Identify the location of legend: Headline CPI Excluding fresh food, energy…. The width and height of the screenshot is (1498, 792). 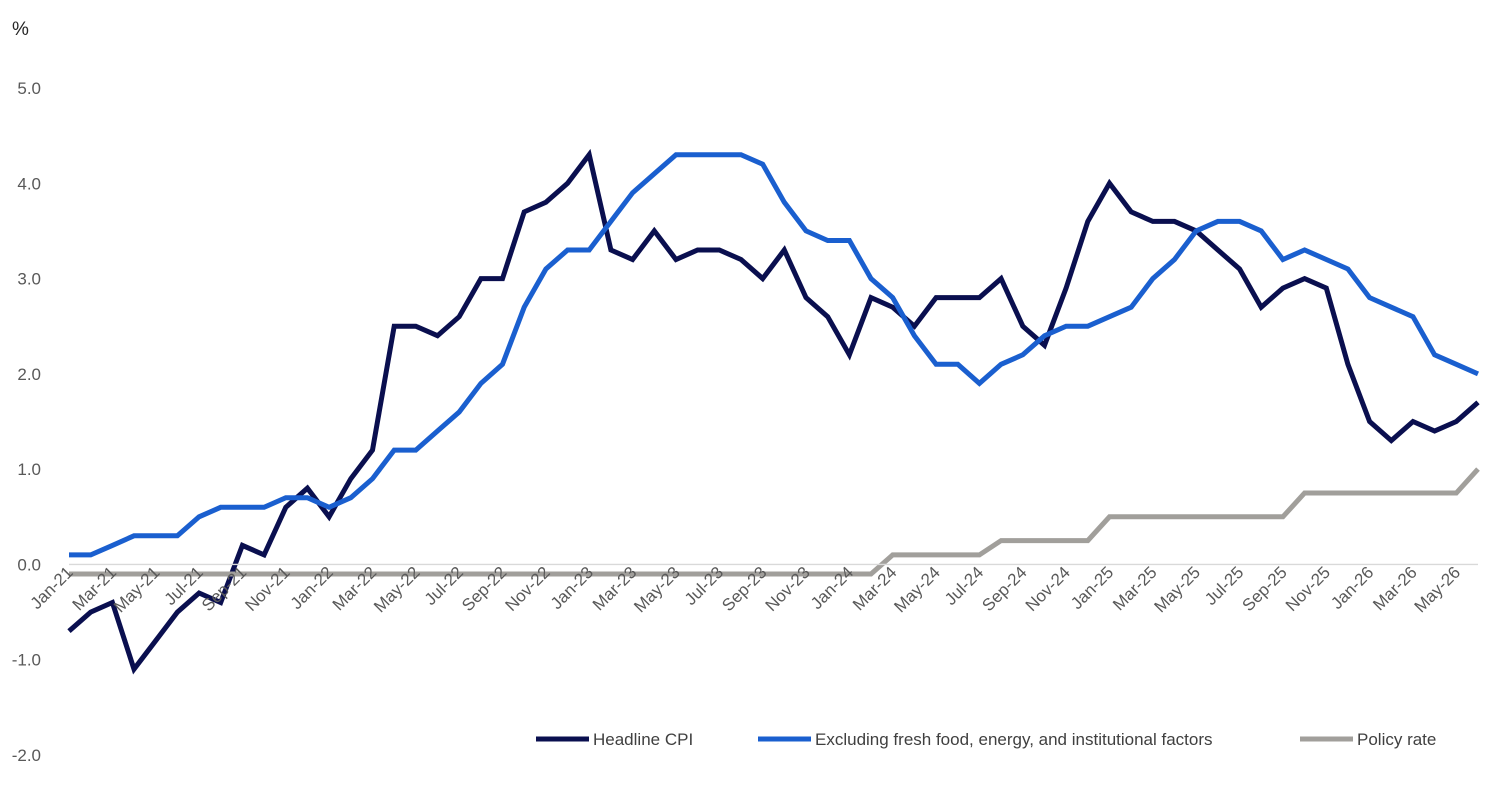
(986, 739).